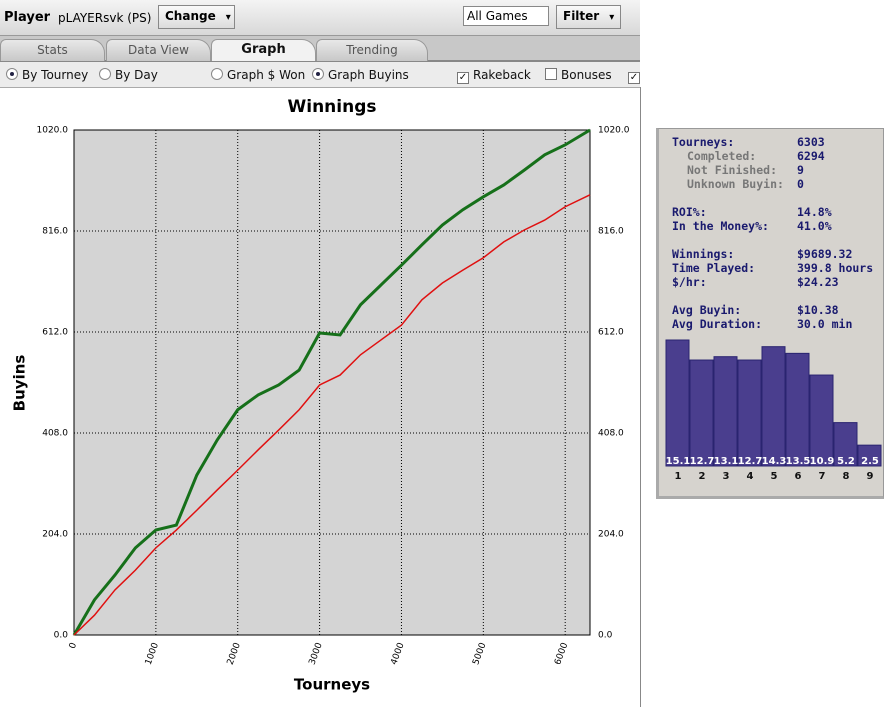 The width and height of the screenshot is (893, 707). What do you see at coordinates (614, 131) in the screenshot?
I see `y-tick-label-right: 1020.0` at bounding box center [614, 131].